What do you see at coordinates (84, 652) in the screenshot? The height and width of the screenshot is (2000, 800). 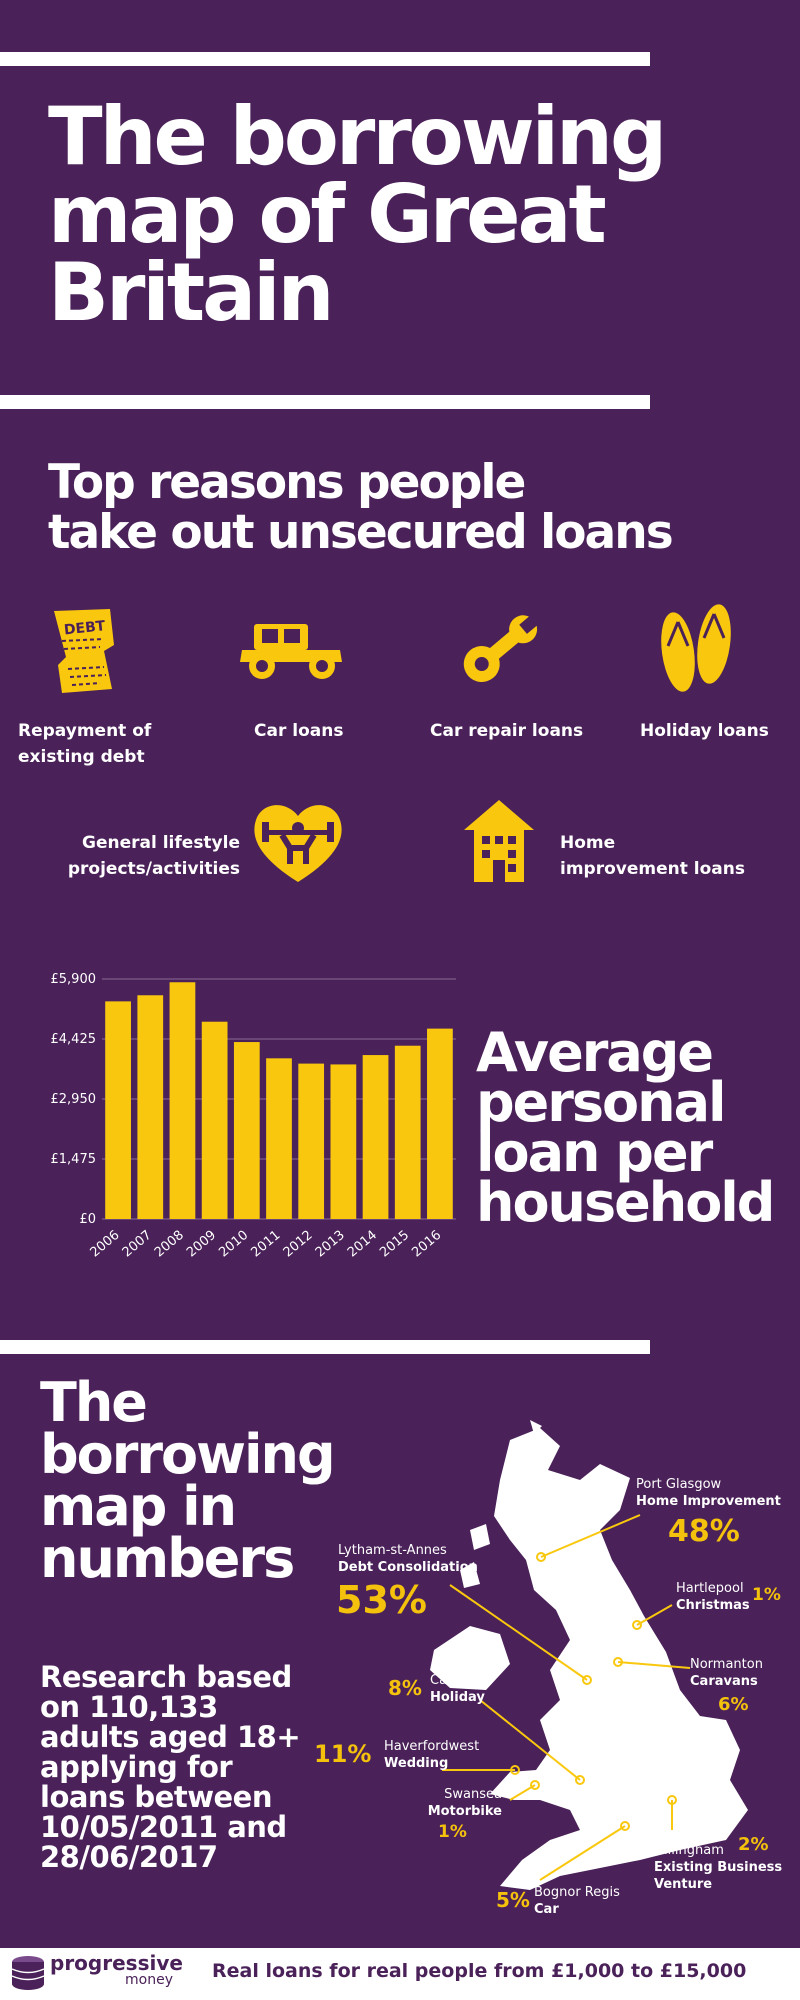 I see `debt-paper-icon: DEBT` at bounding box center [84, 652].